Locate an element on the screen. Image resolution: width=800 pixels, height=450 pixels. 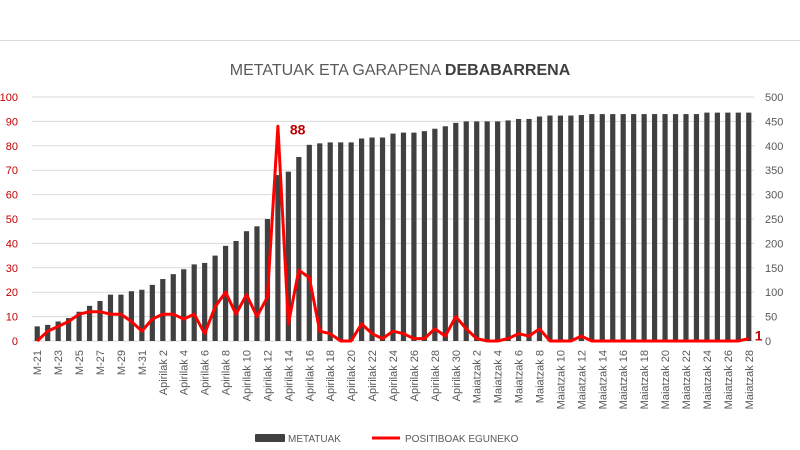
x-axis-tick-label: Maiatzak 2 is located at coordinates (478, 376).